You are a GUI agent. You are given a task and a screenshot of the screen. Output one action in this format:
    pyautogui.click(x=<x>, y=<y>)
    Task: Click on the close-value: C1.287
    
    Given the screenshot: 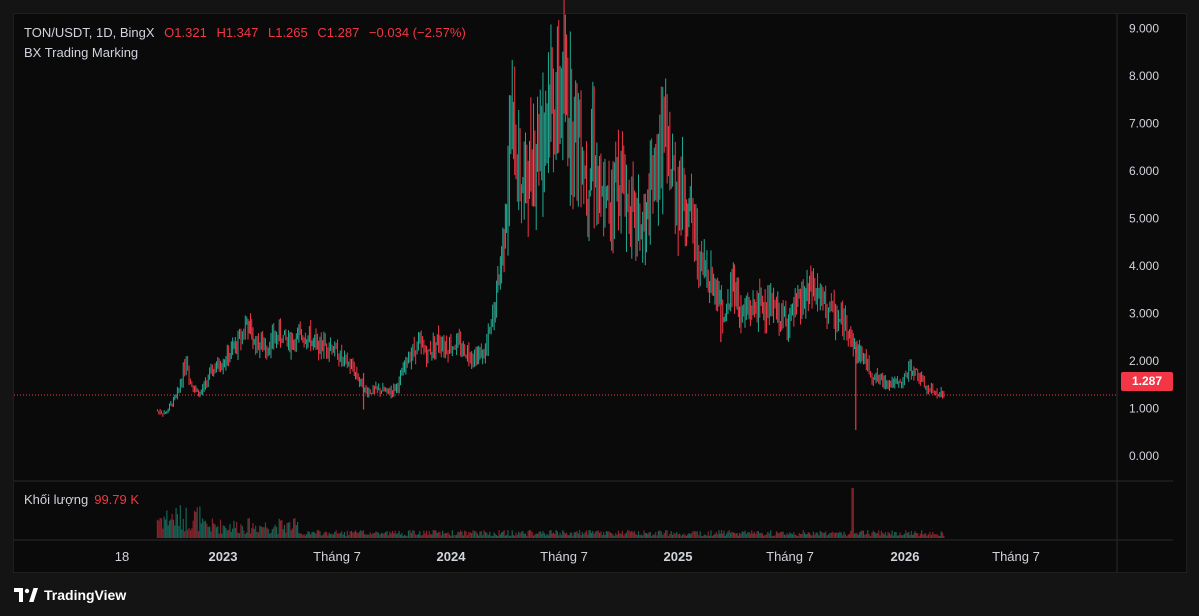 What is the action you would take?
    pyautogui.click(x=338, y=32)
    